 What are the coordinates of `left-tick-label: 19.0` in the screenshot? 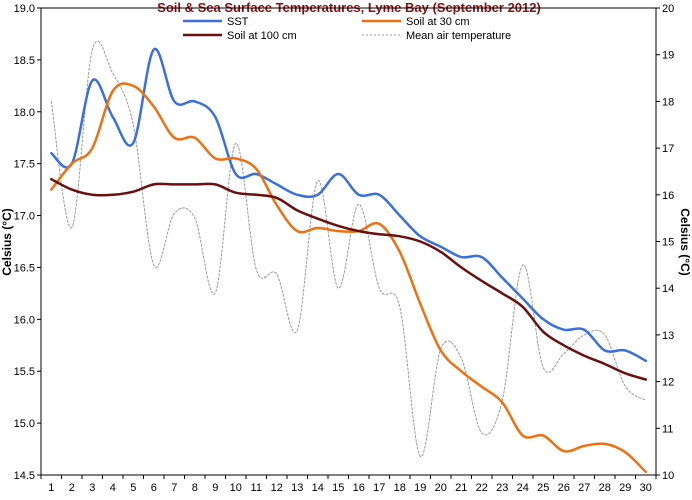 It's located at (24, 9).